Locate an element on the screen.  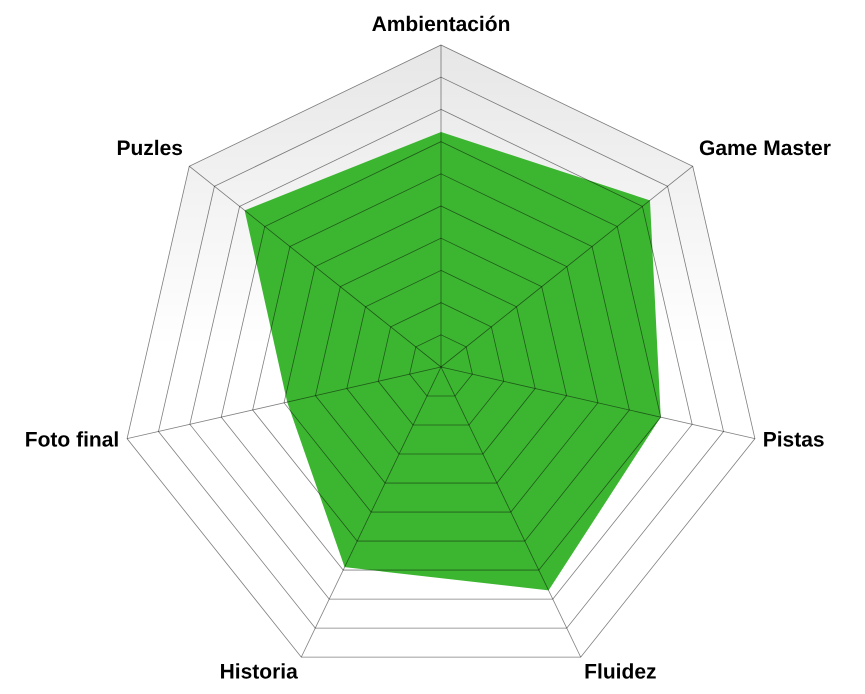
spoke-label: Fluidez is located at coordinates (620, 672).